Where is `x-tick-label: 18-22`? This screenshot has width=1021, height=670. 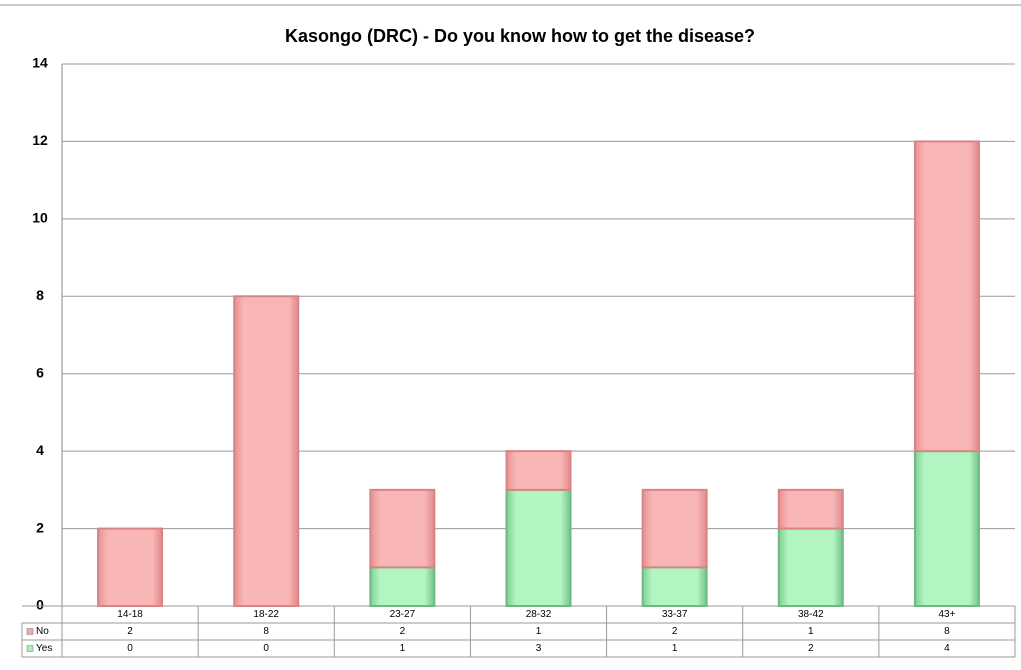
x-tick-label: 18-22 is located at coordinates (266, 614).